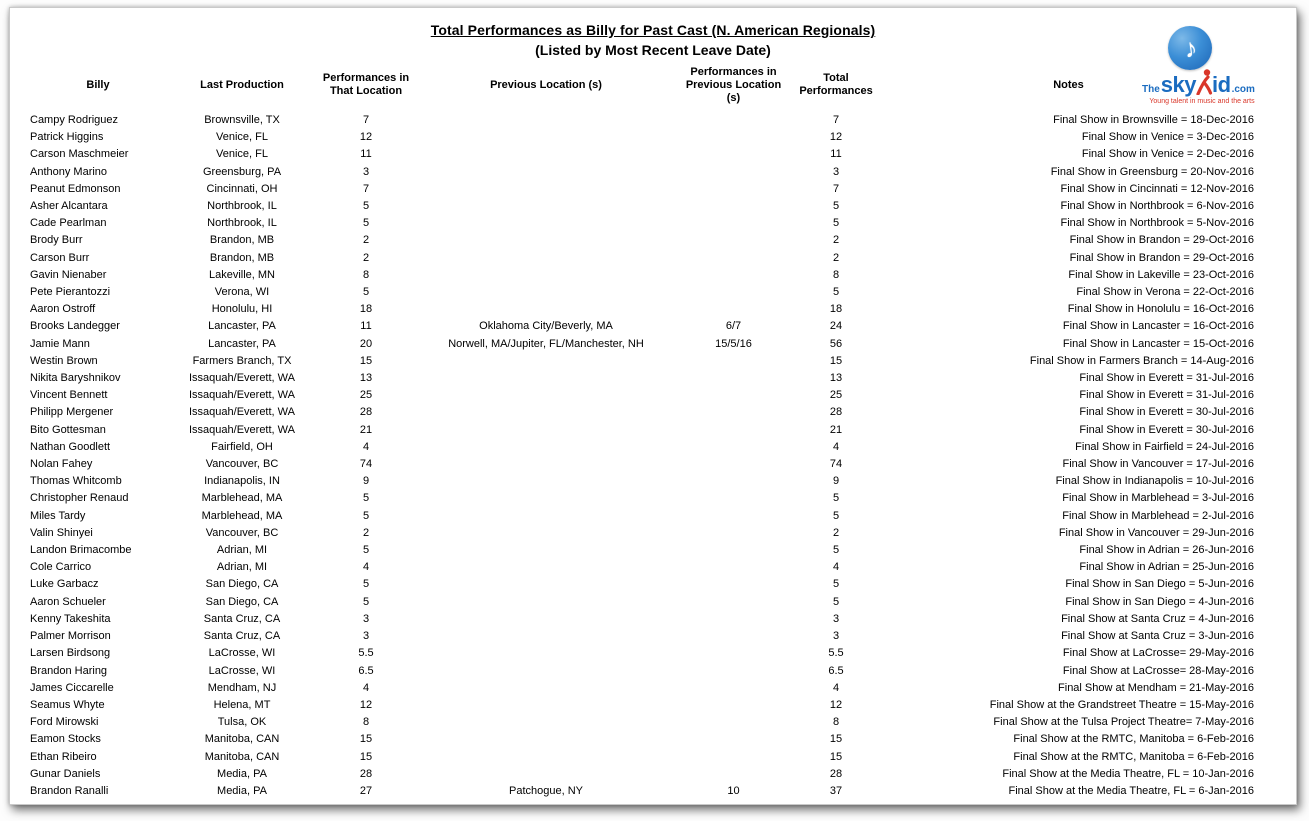 Image resolution: width=1309 pixels, height=821 pixels. I want to click on last-production-cell: Adrian, MI, so click(242, 567).